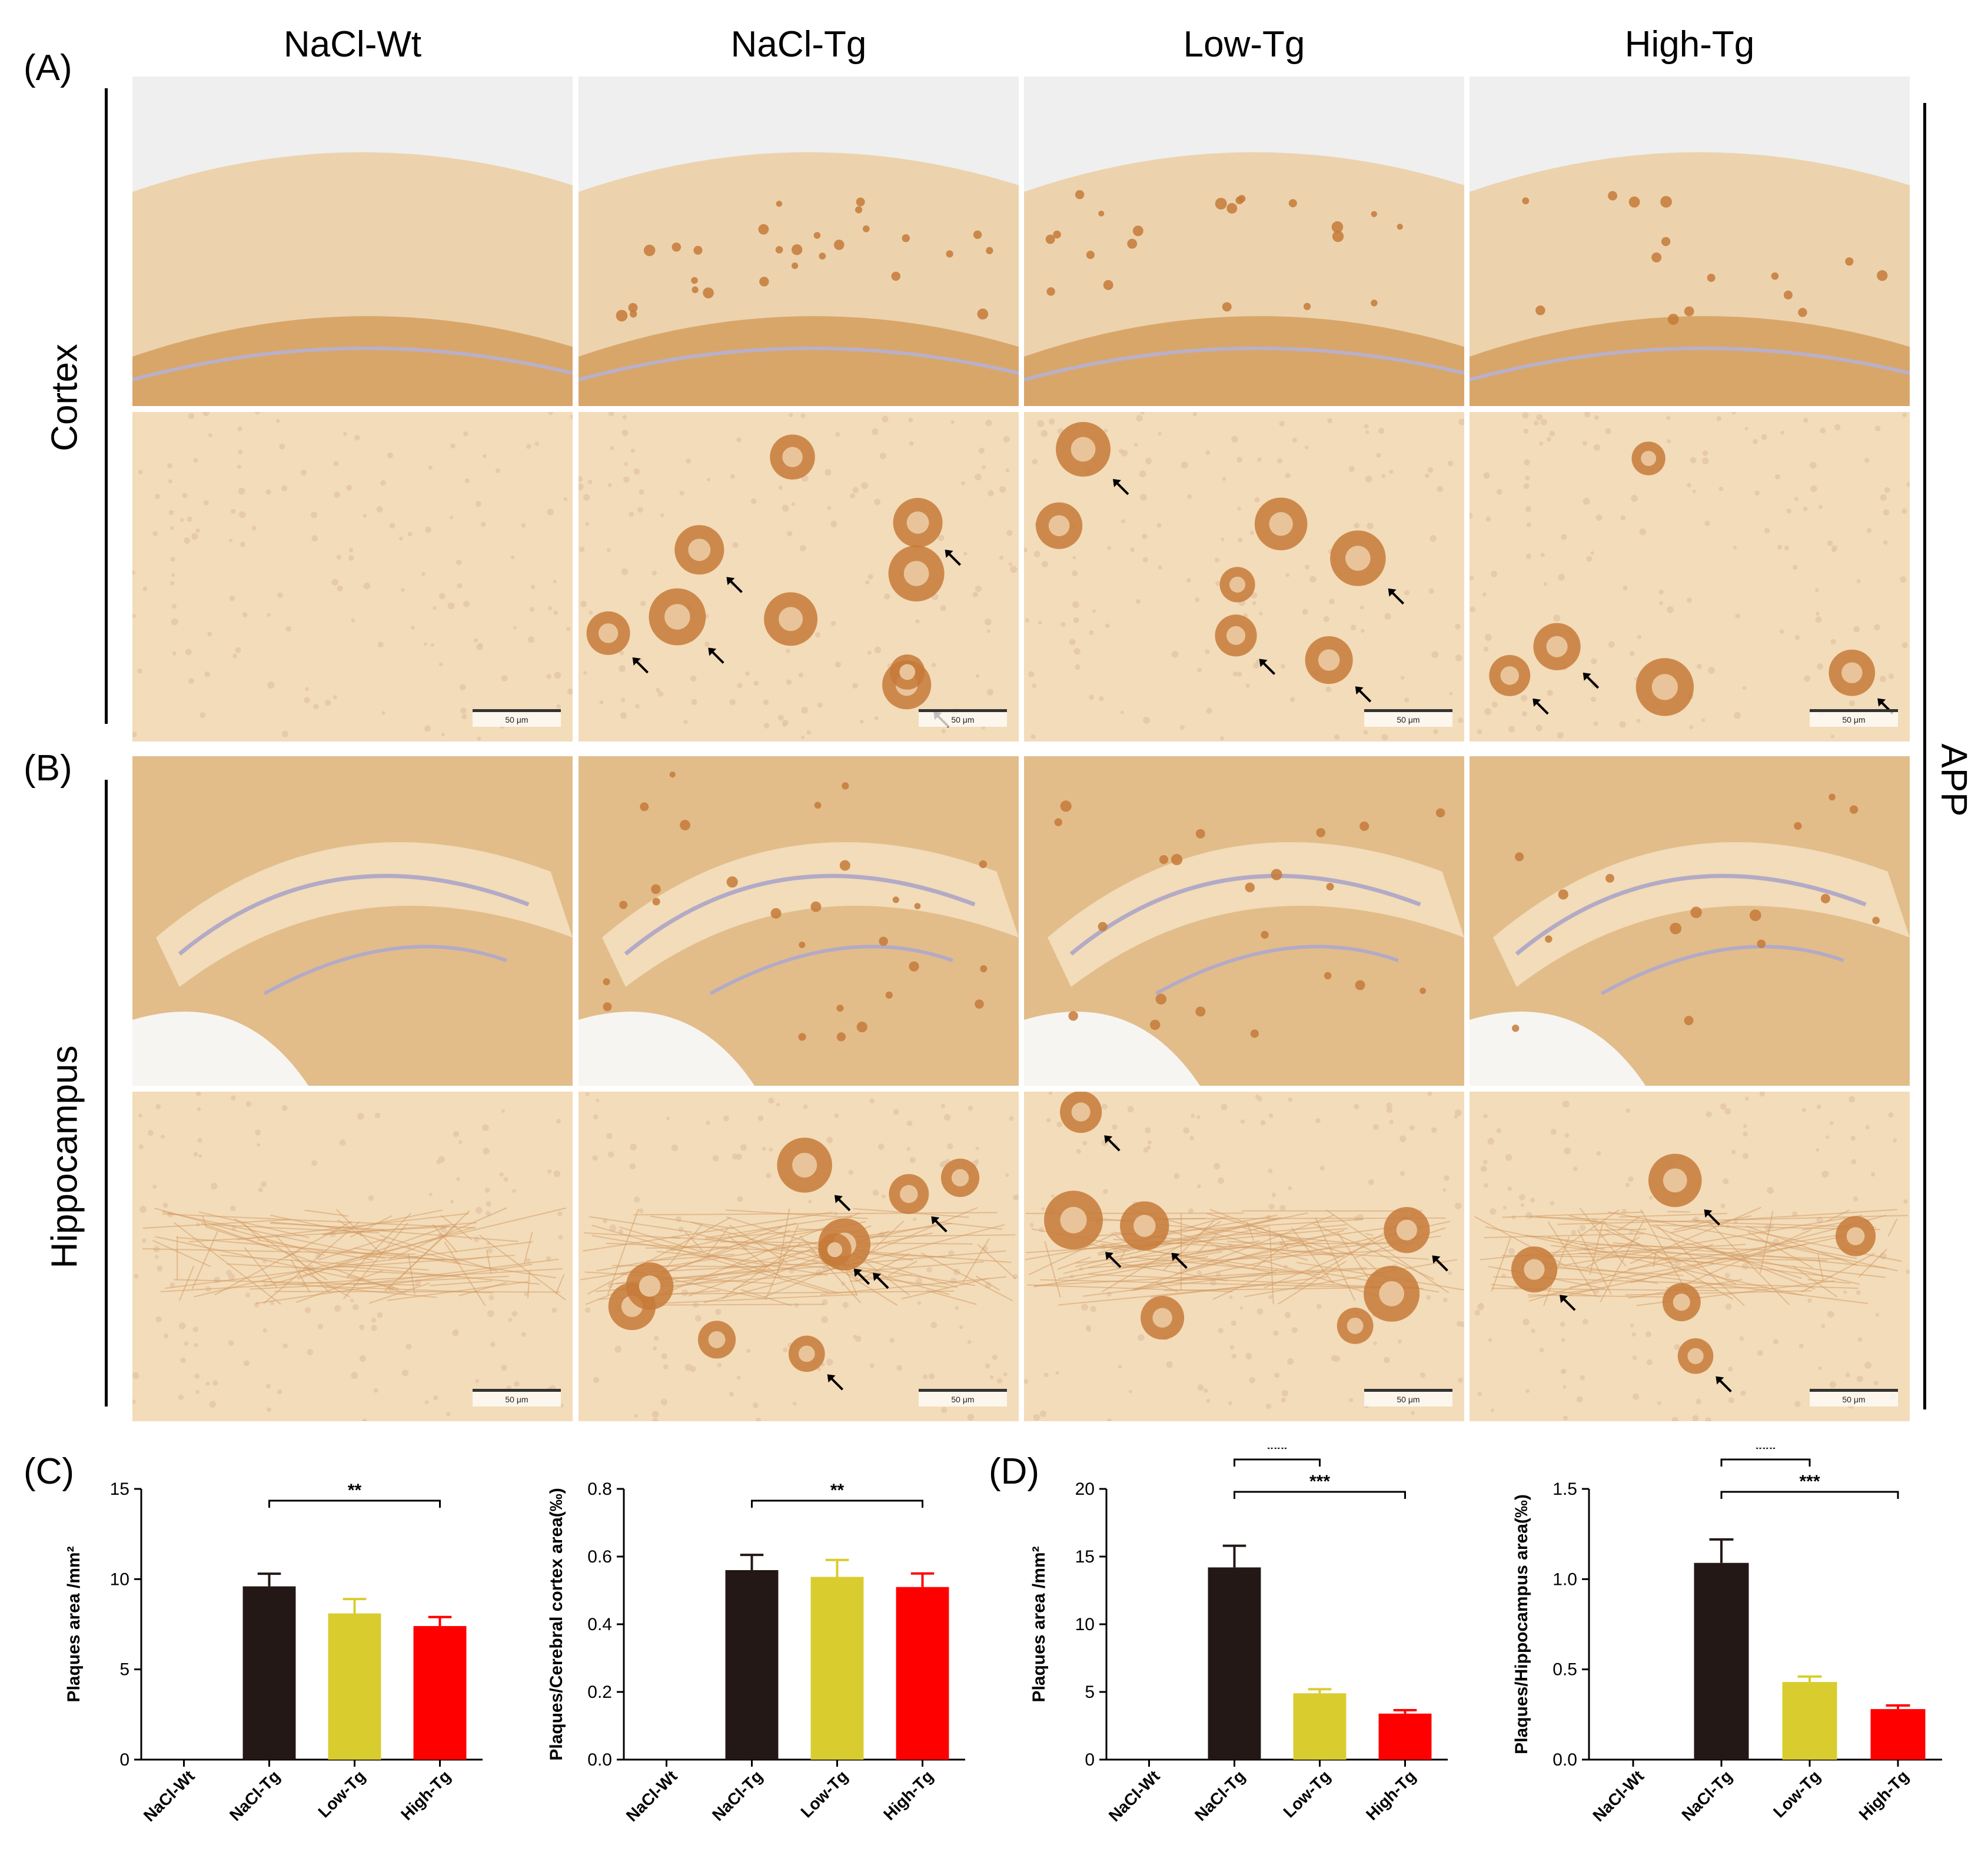 This screenshot has height=1852, width=1988. What do you see at coordinates (1521, 1624) in the screenshot?
I see `y-axis-label: Plaques/Hippocampus area(‰)` at bounding box center [1521, 1624].